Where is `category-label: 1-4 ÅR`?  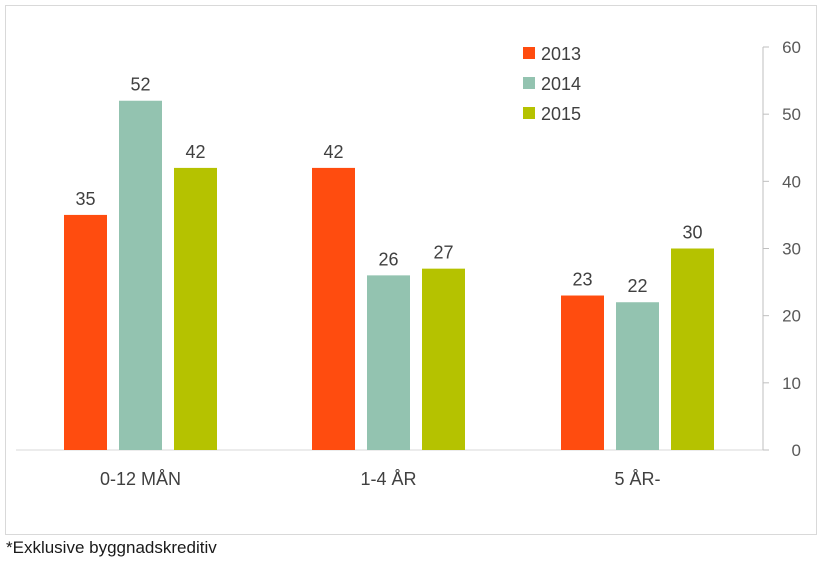
category-label: 1-4 ÅR is located at coordinates (388, 479).